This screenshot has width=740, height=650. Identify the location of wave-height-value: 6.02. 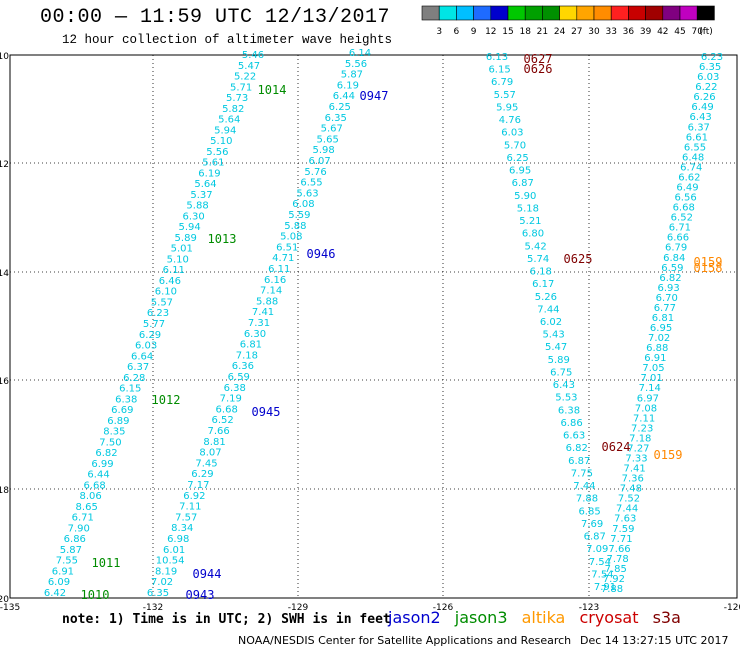
(551, 322).